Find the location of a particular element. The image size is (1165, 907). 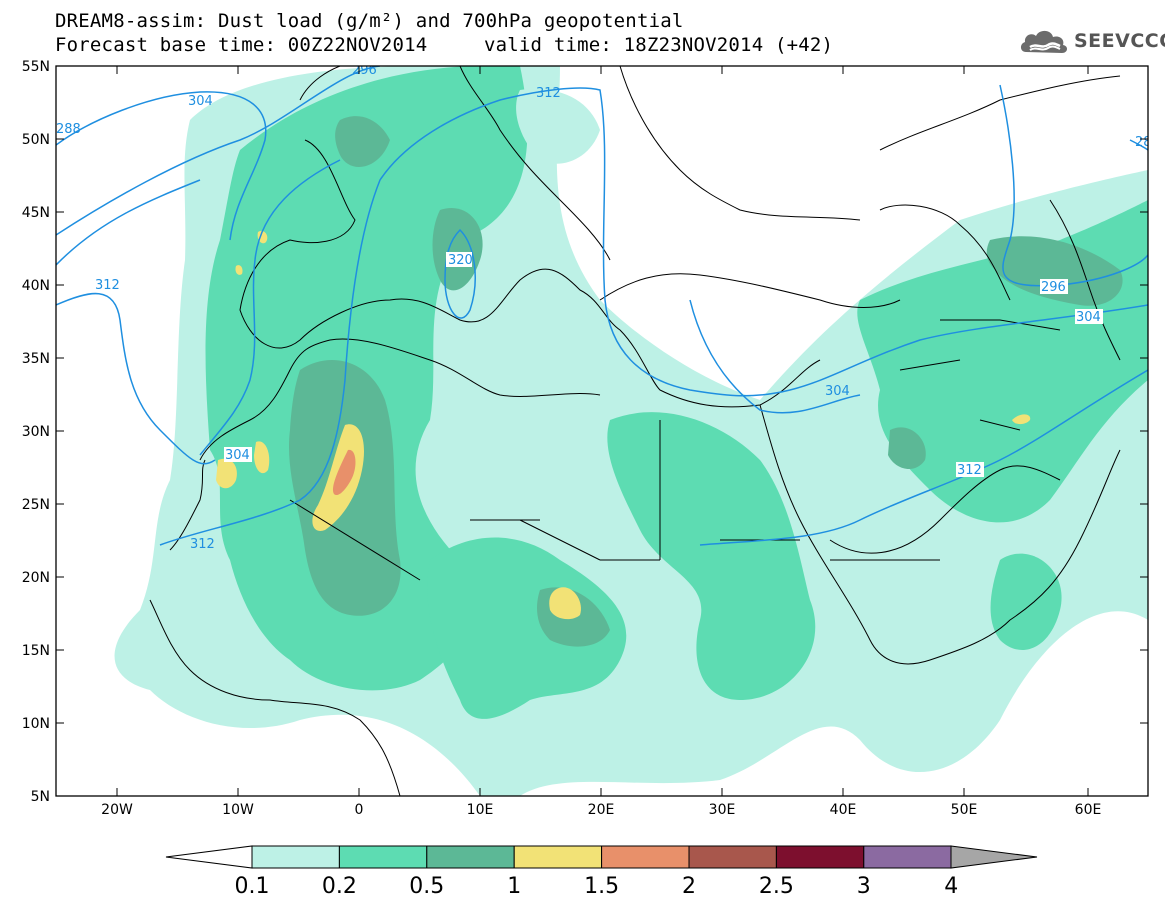

lon-label: 10E is located at coordinates (480, 810).